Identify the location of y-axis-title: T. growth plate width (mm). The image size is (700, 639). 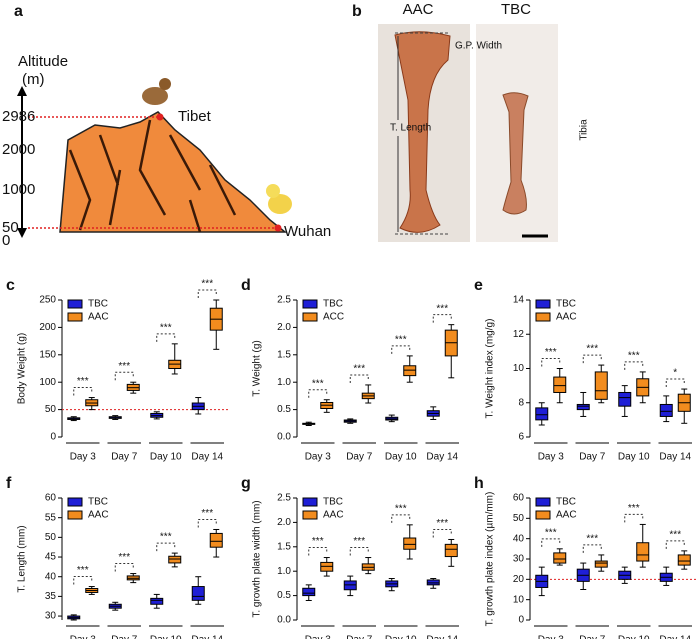
(257, 558).